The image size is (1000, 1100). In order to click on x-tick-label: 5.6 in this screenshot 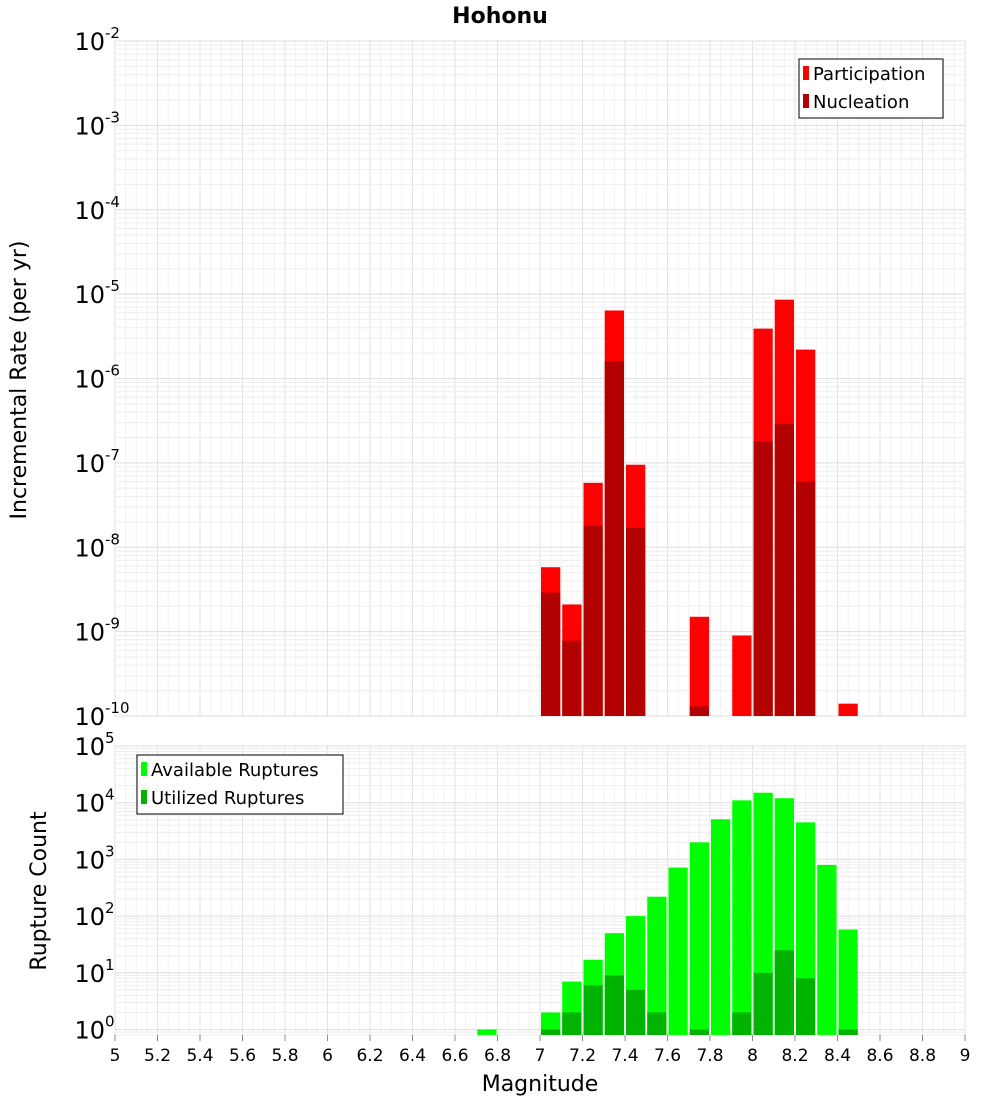, I will do `click(242, 1056)`.